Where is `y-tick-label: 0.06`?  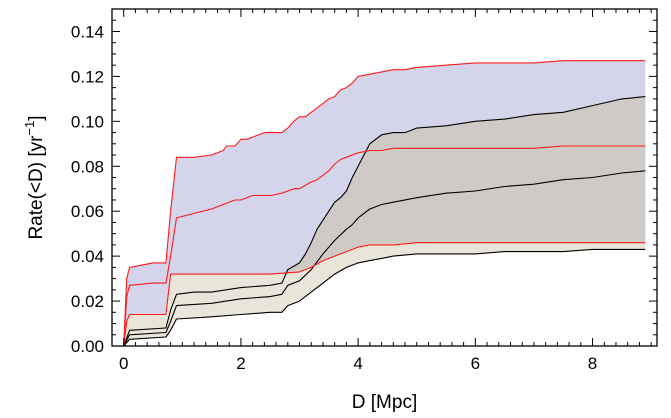 y-tick-label: 0.06 is located at coordinates (87, 211).